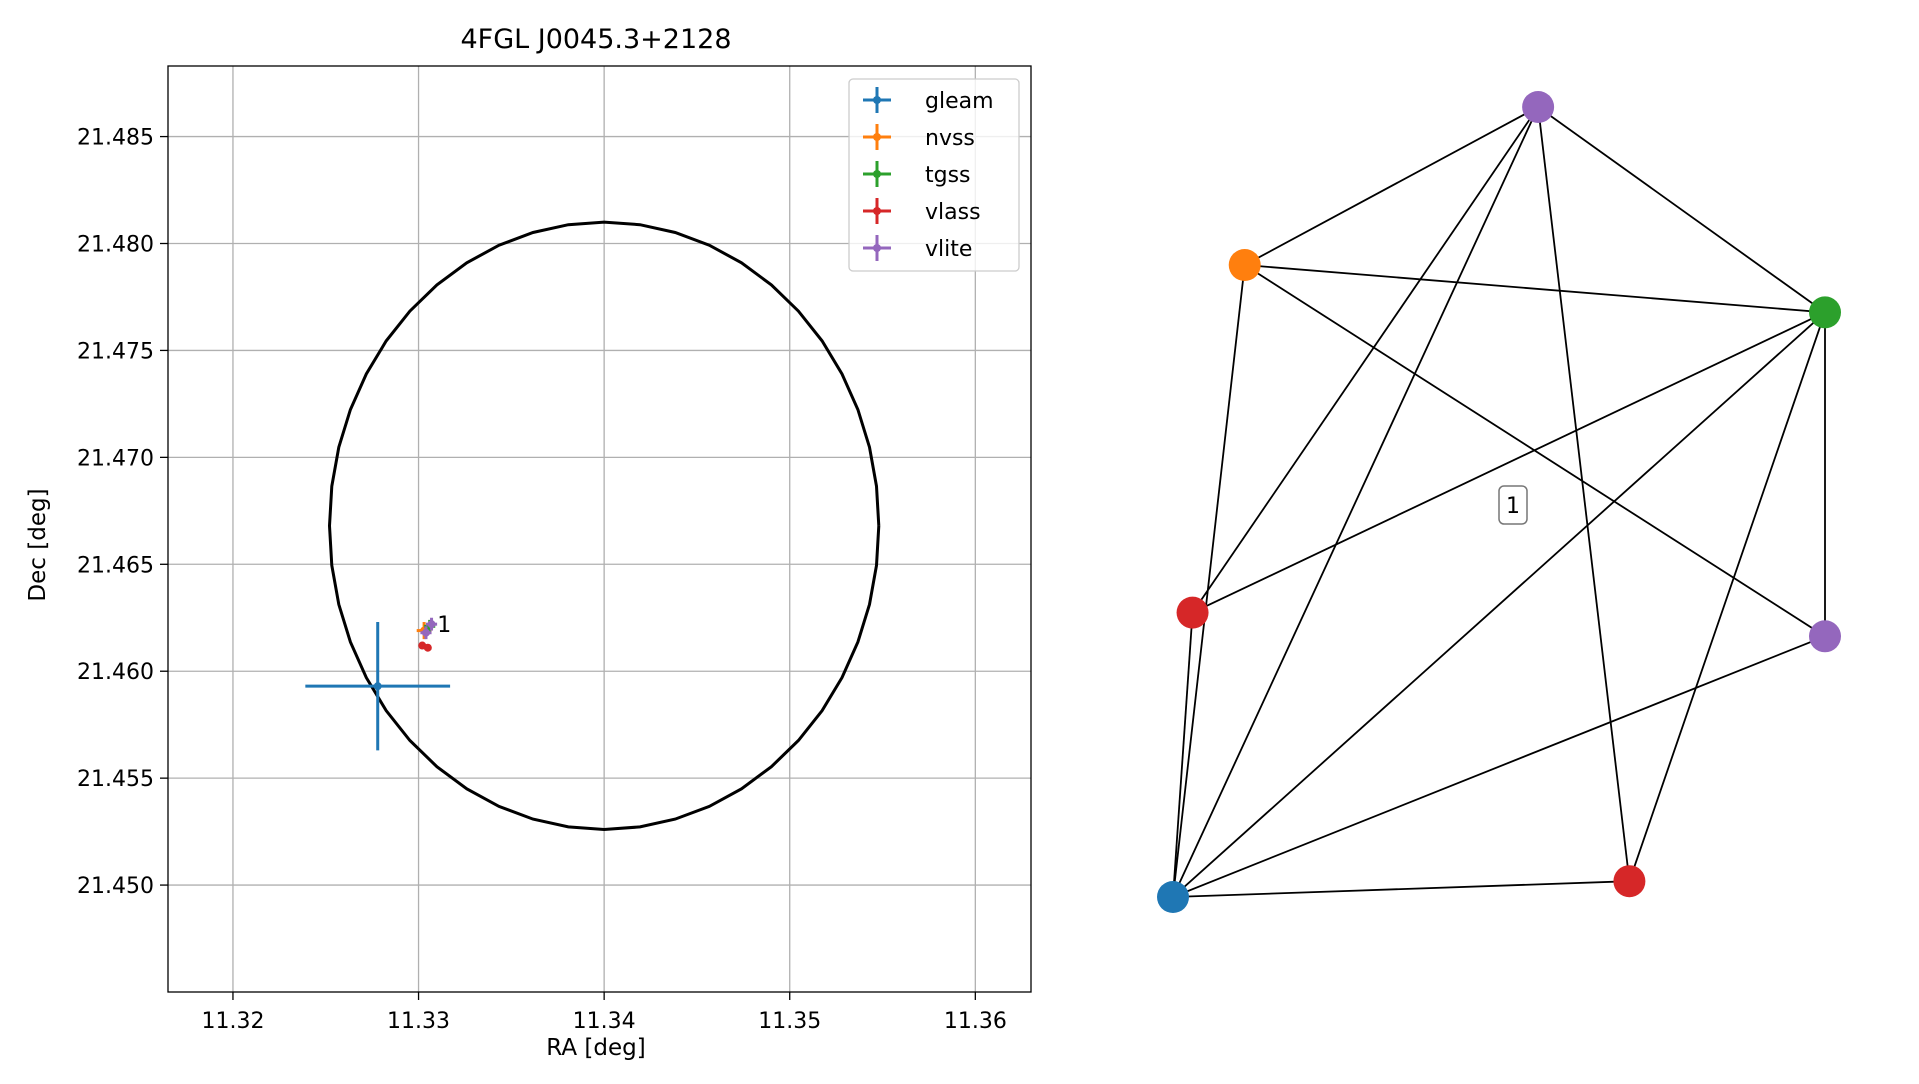  I want to click on legend: gleam nvss tgss vlass vlite, so click(934, 175).